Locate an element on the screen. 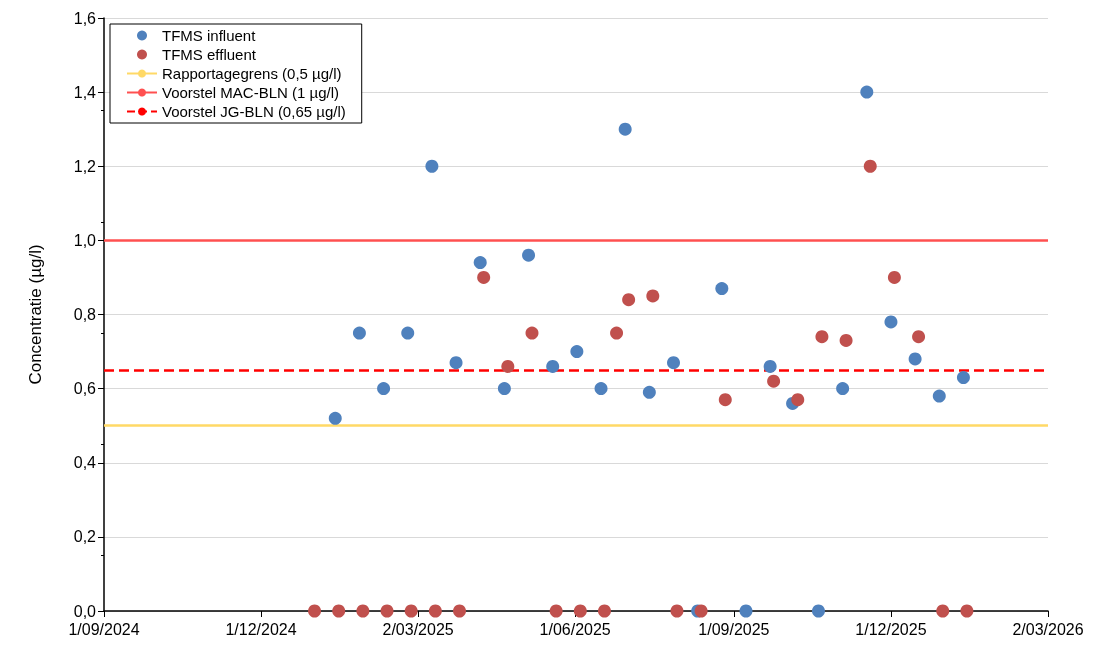  y-tick-label: 1,0 is located at coordinates (85, 240).